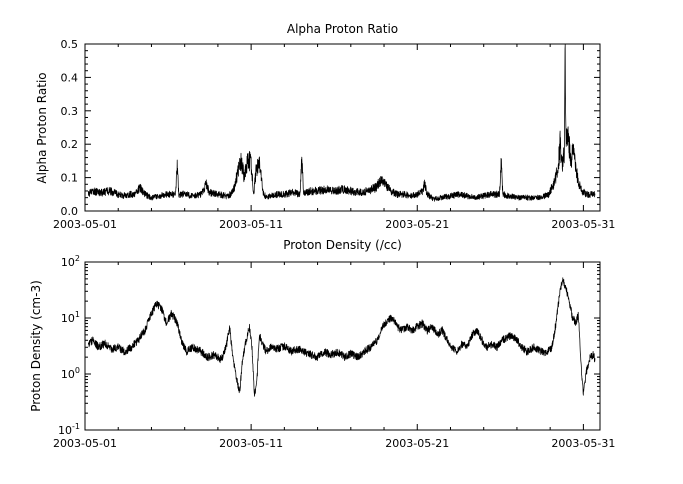 The height and width of the screenshot is (484, 683). I want to click on svg-text: 0.5, so click(70, 44).